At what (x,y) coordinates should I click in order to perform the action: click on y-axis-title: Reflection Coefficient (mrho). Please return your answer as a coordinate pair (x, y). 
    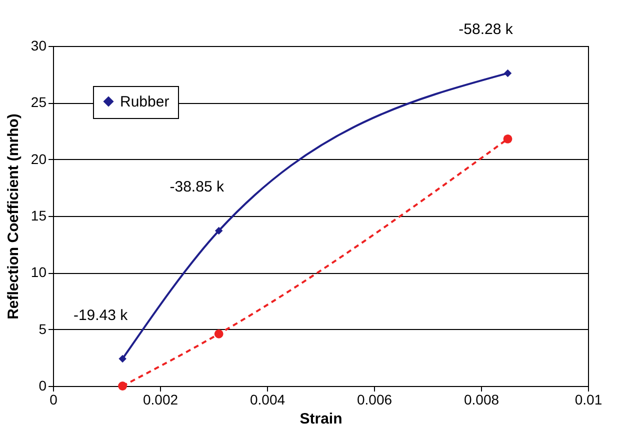
    Looking at the image, I should click on (13, 217).